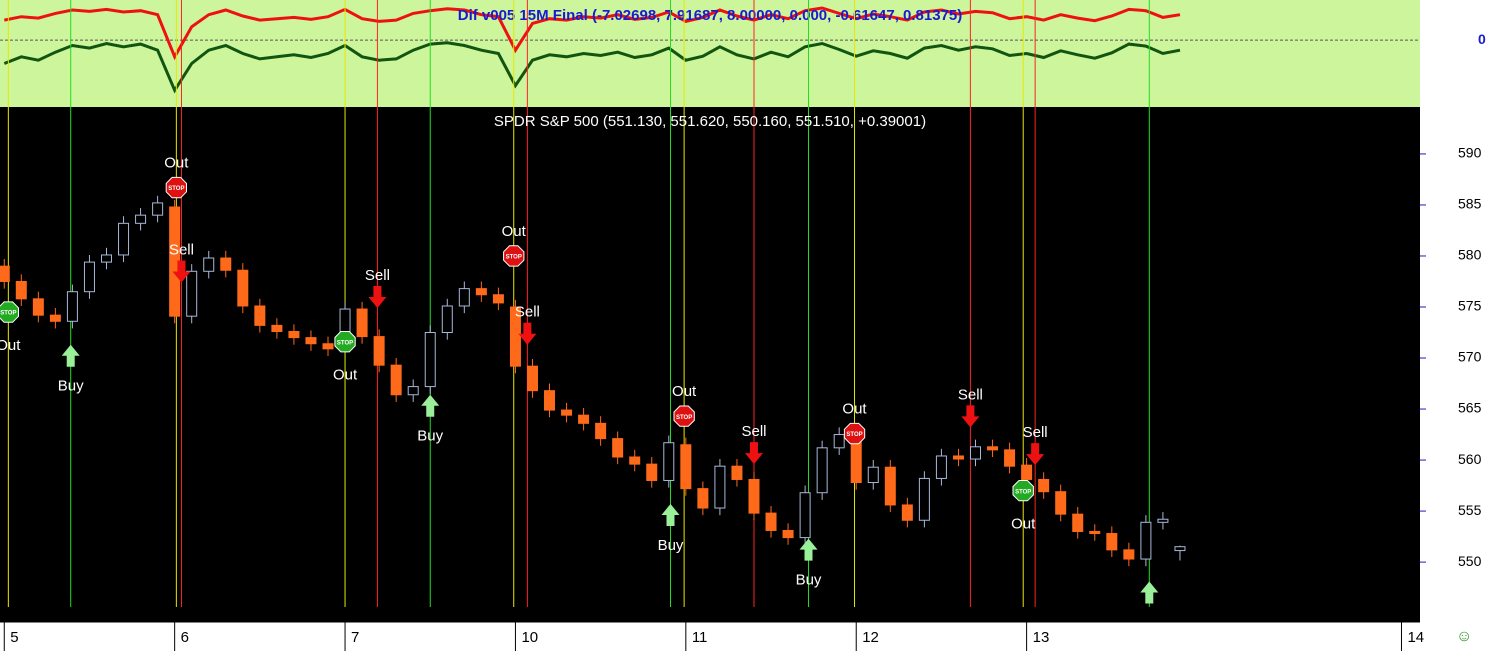  I want to click on smiley-icon: ☺, so click(1464, 636).